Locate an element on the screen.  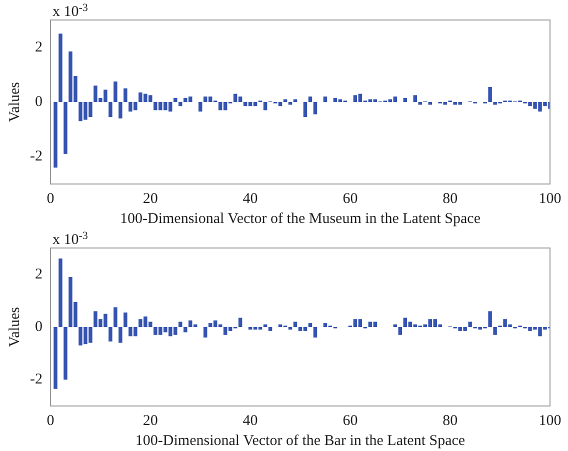
x-axis-title: 100-Dimensional Vector of the Bar in the Latent Space is located at coordinates (300, 440).